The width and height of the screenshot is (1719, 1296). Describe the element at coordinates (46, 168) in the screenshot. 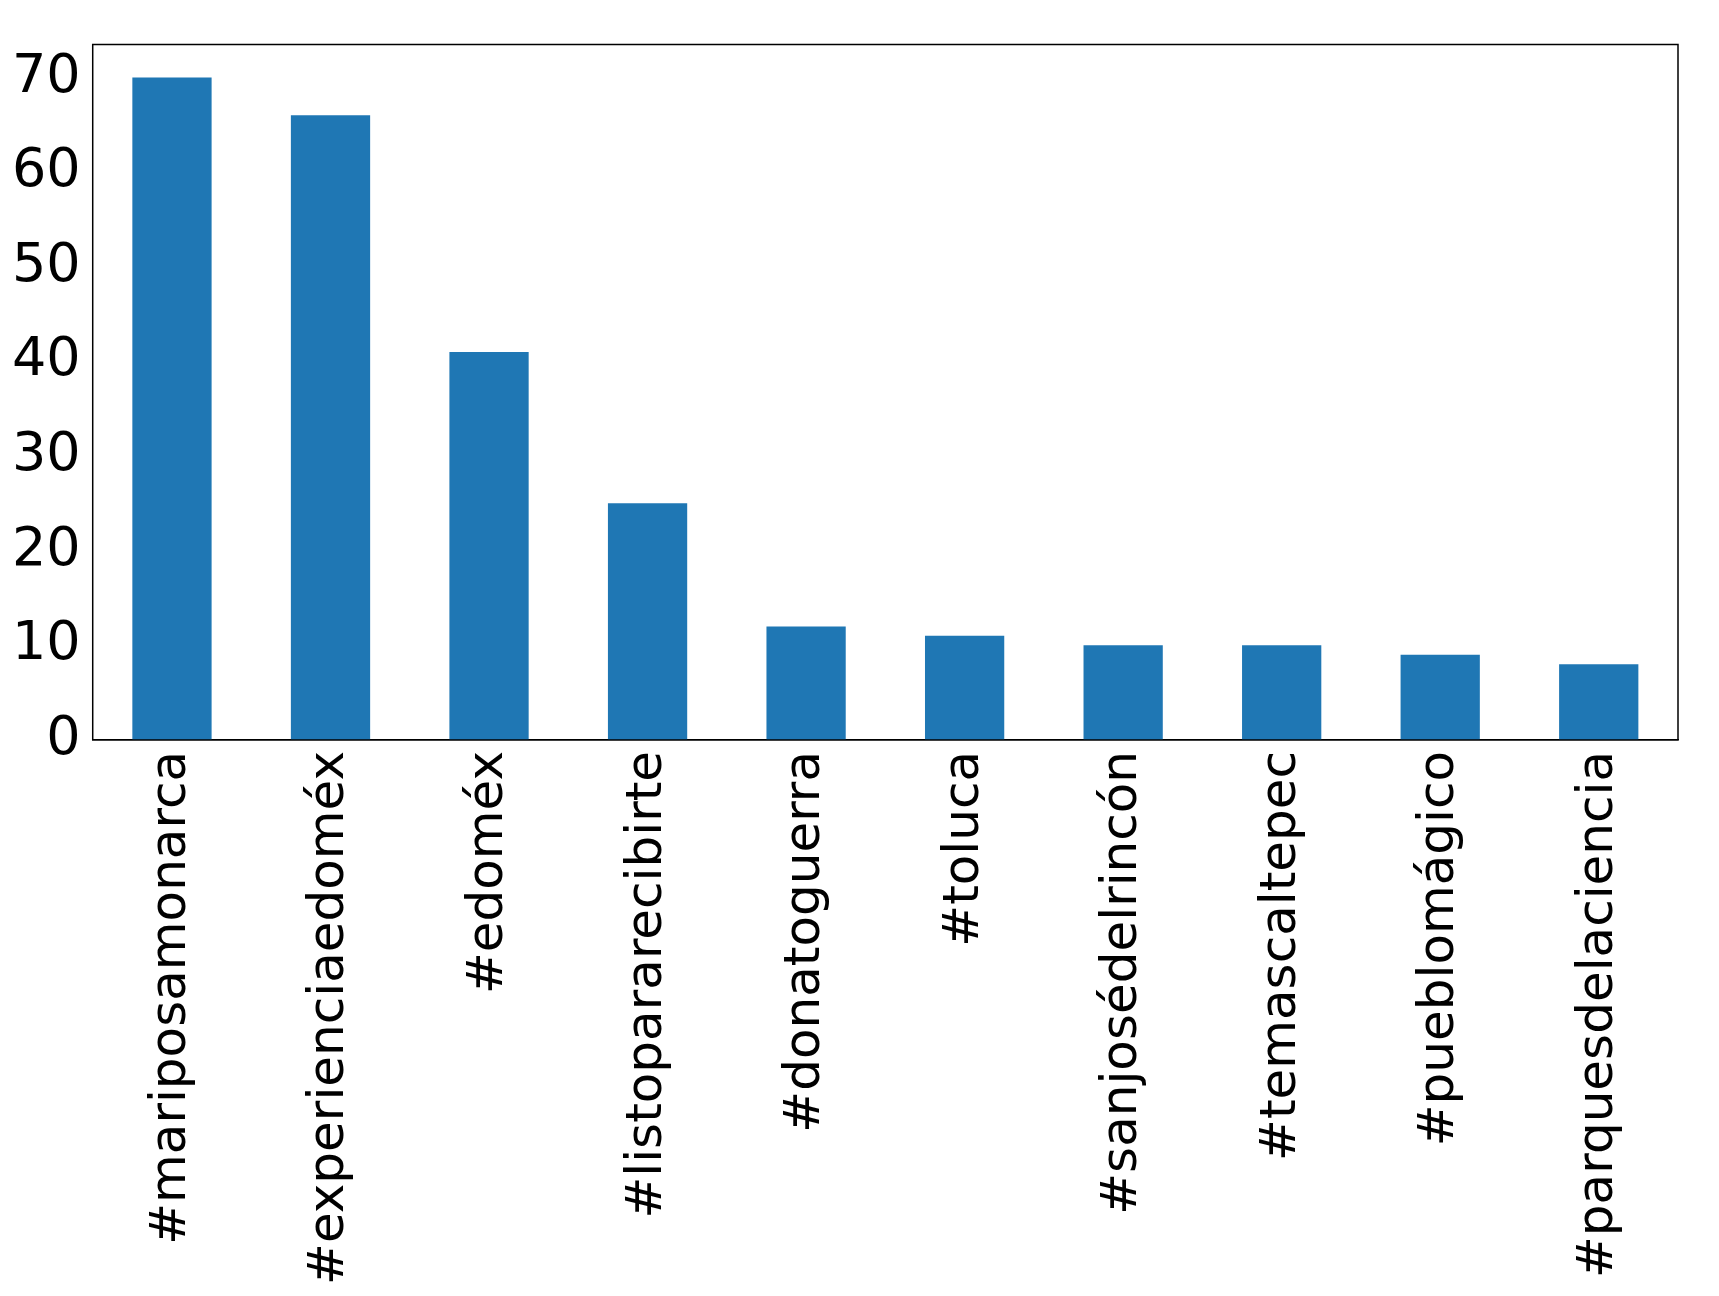

I see `y-tick-label: 60` at that location.